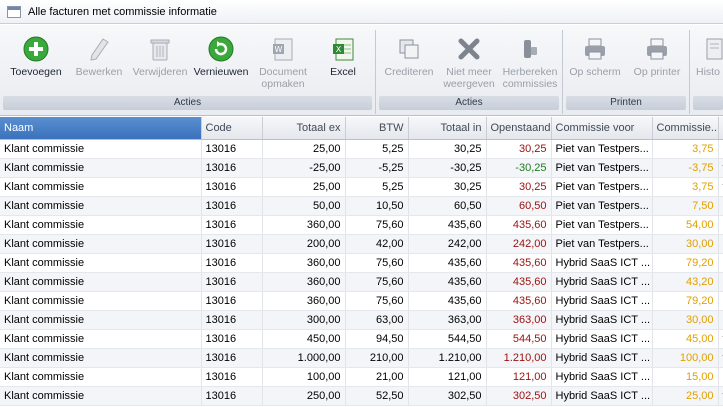 This screenshot has height=407, width=723. What do you see at coordinates (469, 60) in the screenshot?
I see `hide-button: Niet meer weergeven` at bounding box center [469, 60].